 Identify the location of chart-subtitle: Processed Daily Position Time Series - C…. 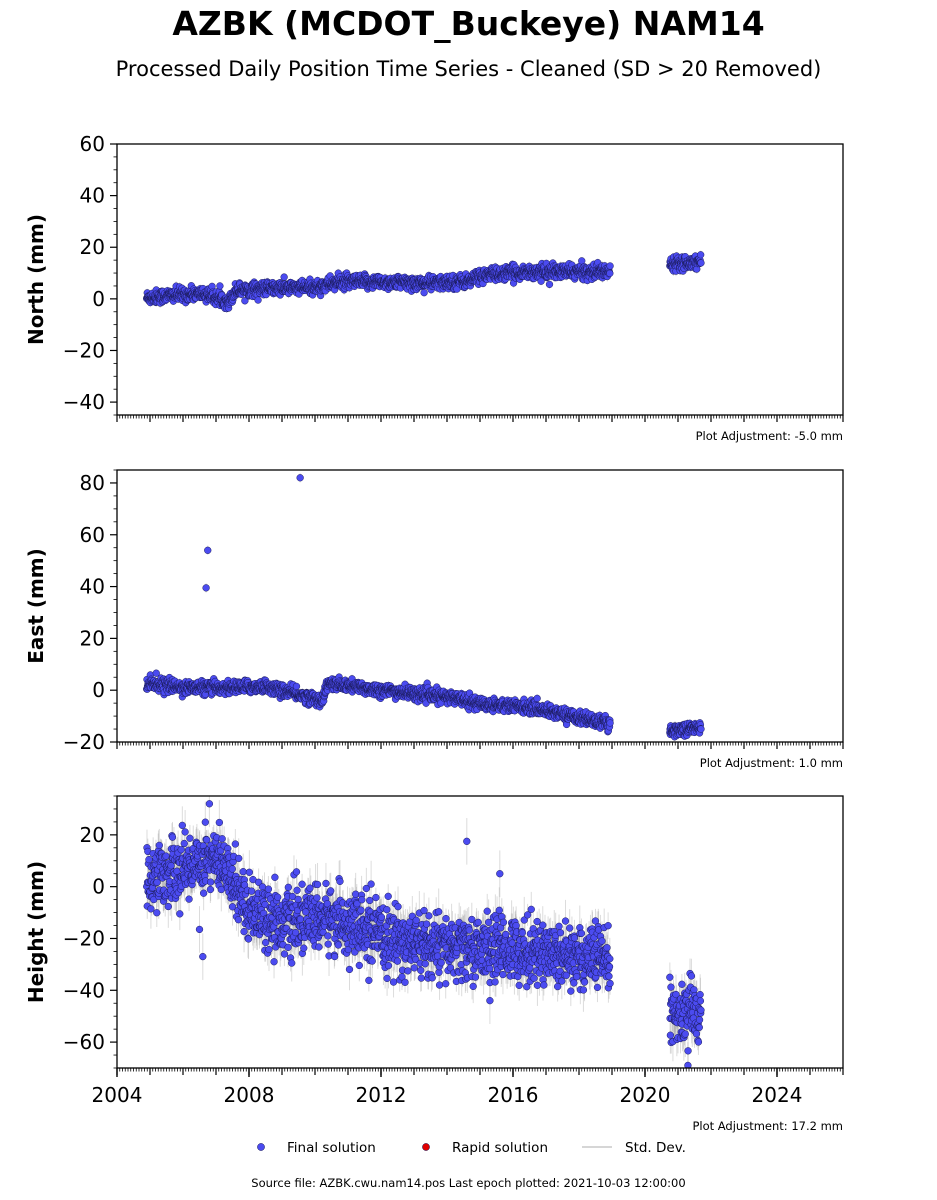
(468, 69).